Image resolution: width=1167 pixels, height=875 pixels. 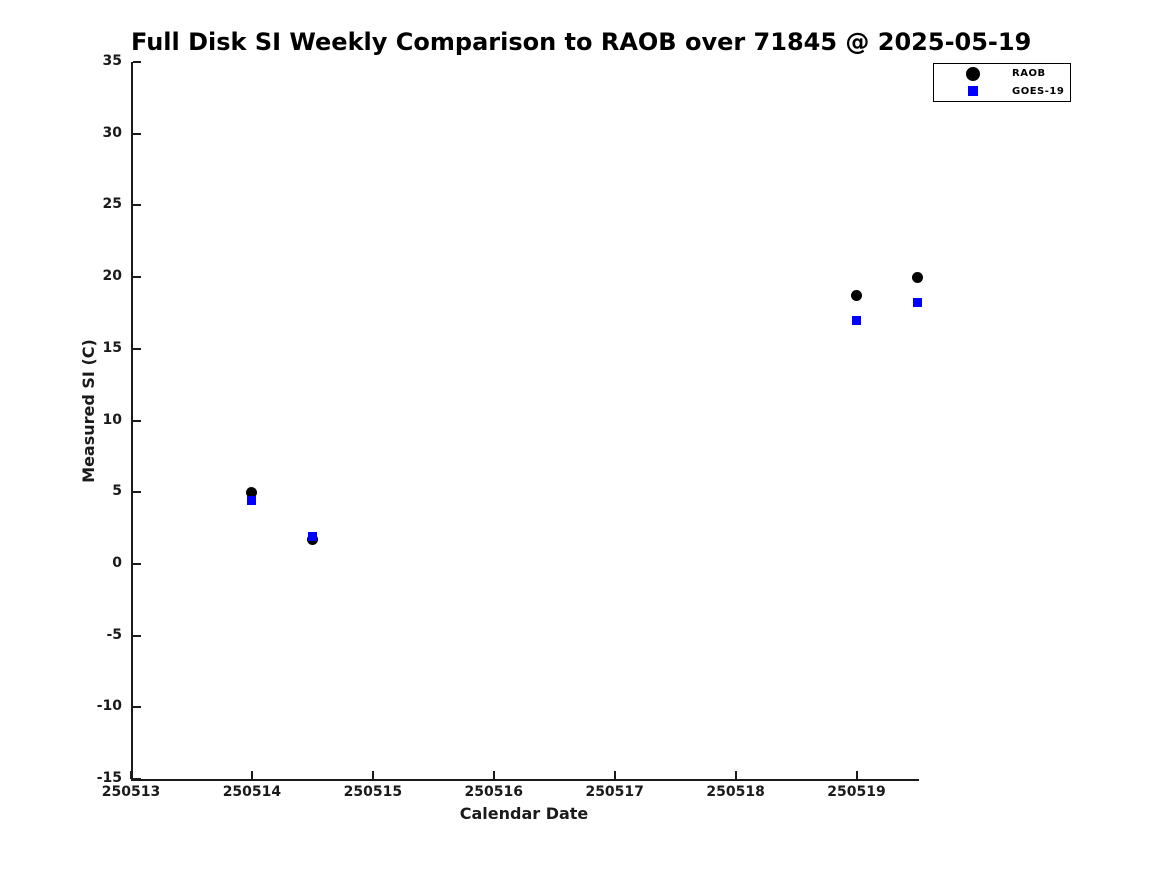 I want to click on goes-19-square-icon, so click(x=973, y=91).